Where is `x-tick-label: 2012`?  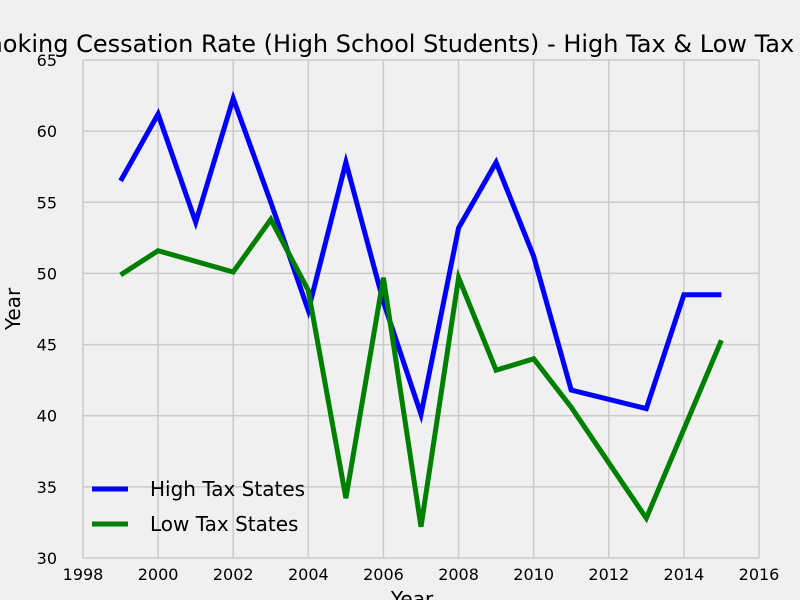
x-tick-label: 2012 is located at coordinates (608, 574).